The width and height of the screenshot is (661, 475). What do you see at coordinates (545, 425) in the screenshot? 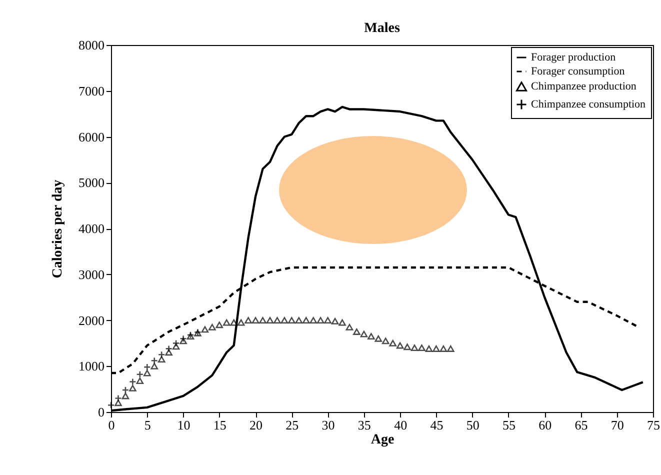
I see `x-tick-label: 60` at bounding box center [545, 425].